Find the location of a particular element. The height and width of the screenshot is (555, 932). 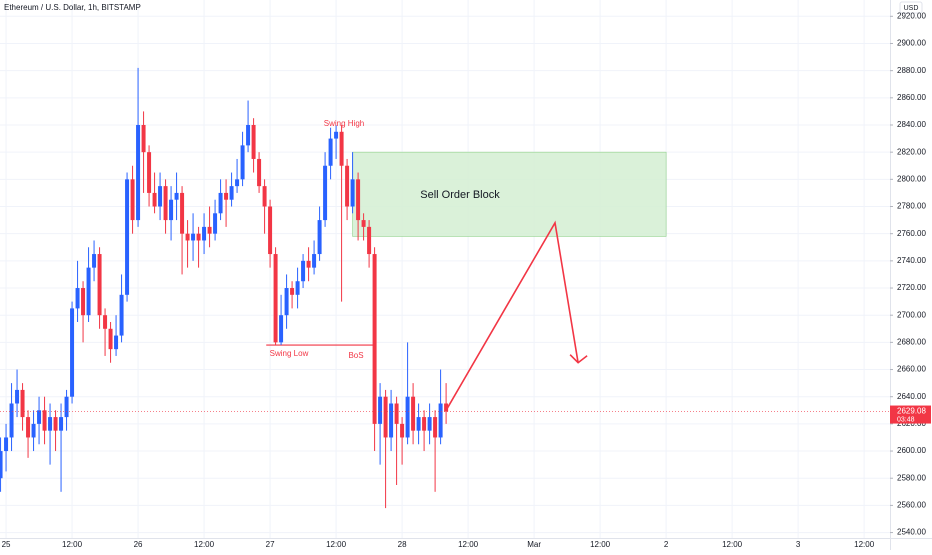

y-tick-label: 2860.00 is located at coordinates (911, 97).